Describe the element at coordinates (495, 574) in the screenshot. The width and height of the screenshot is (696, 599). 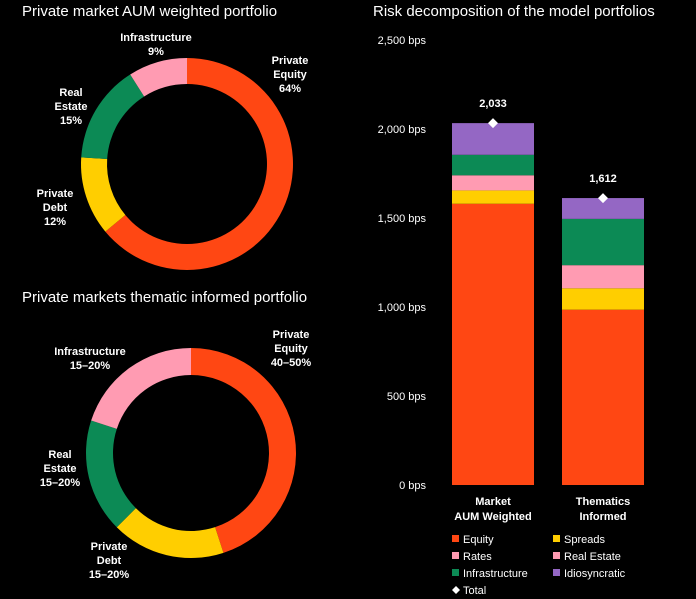
I see `legend-label-infrastructure: Infrastructure` at that location.